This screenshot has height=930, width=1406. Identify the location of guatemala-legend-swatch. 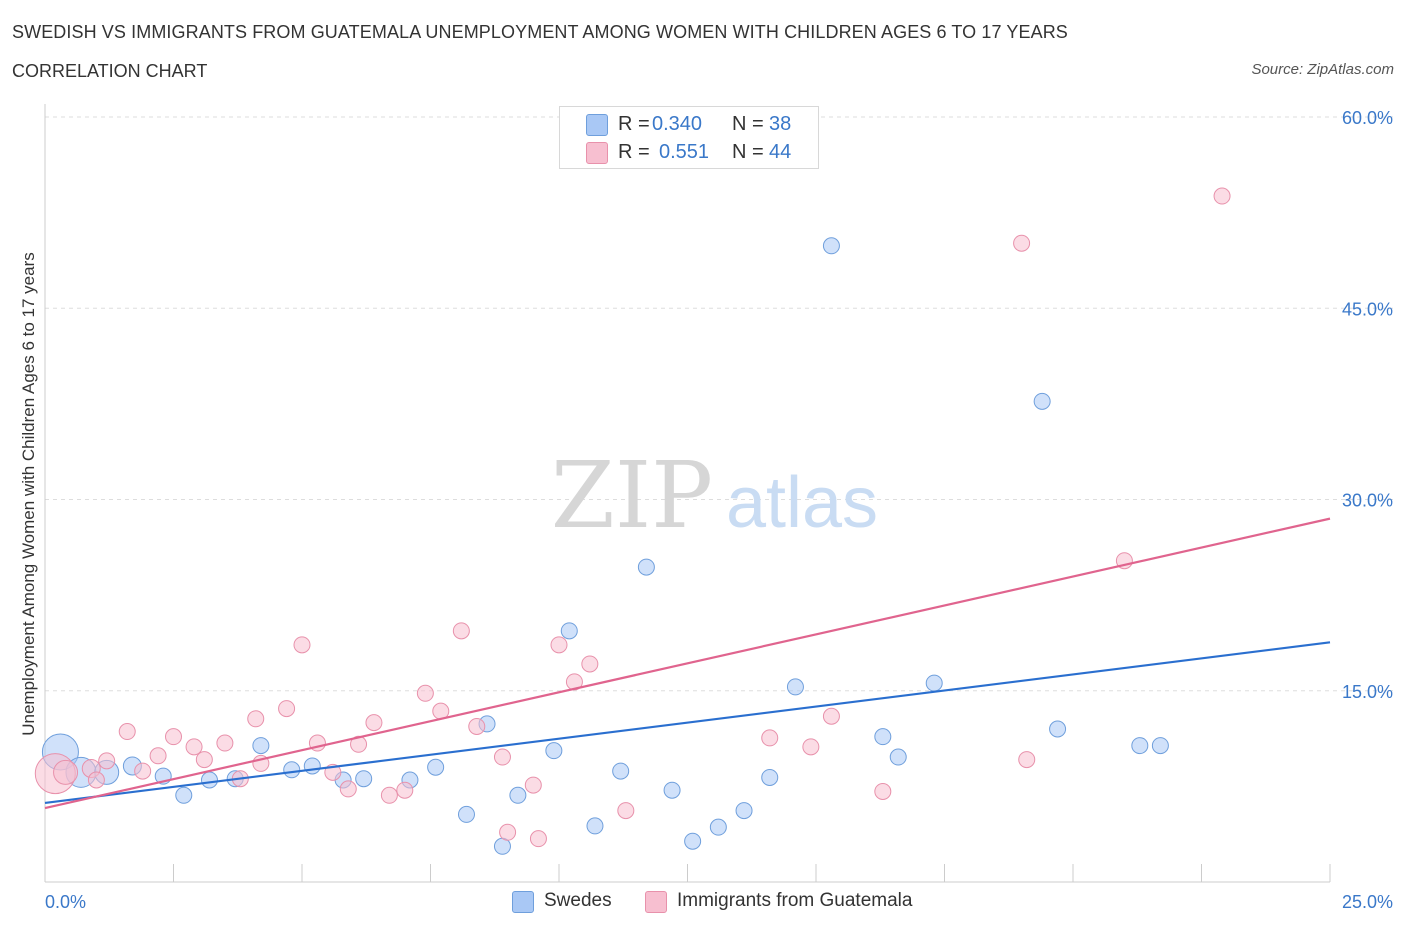
(656, 902).